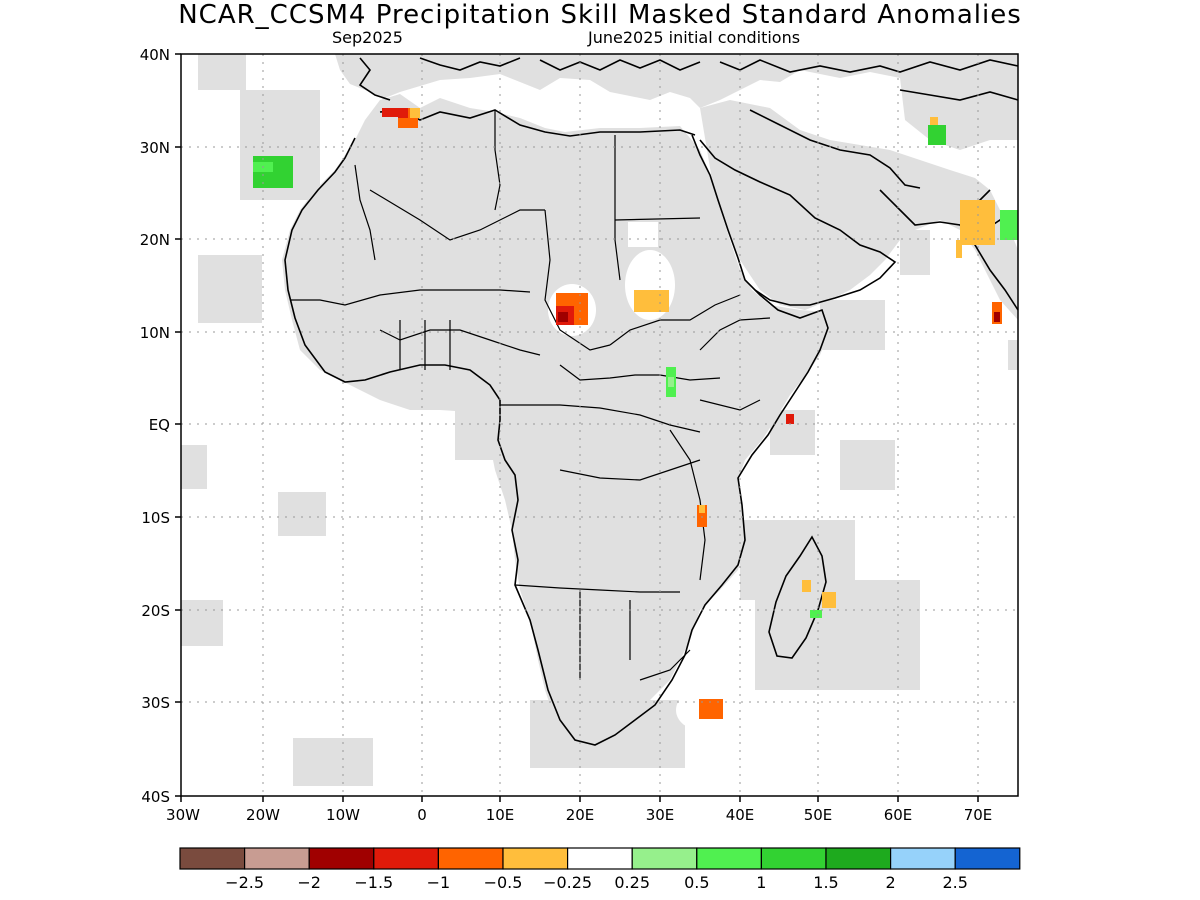 The height and width of the screenshot is (900, 1200). I want to click on lat-label: 10N, so click(155, 333).